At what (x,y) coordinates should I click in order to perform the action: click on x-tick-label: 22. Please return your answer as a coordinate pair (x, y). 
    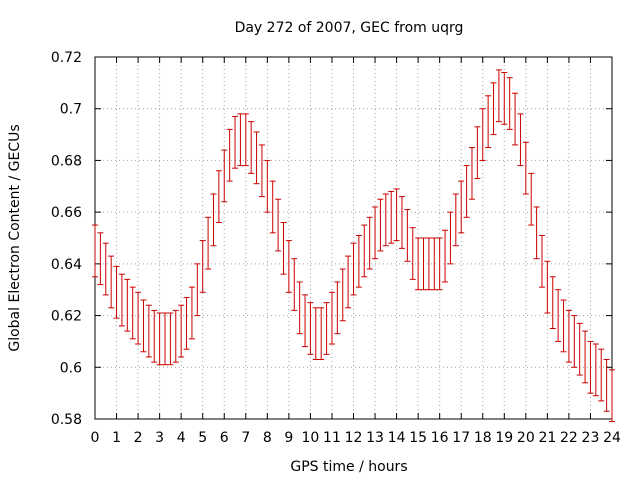
    Looking at the image, I should click on (569, 438).